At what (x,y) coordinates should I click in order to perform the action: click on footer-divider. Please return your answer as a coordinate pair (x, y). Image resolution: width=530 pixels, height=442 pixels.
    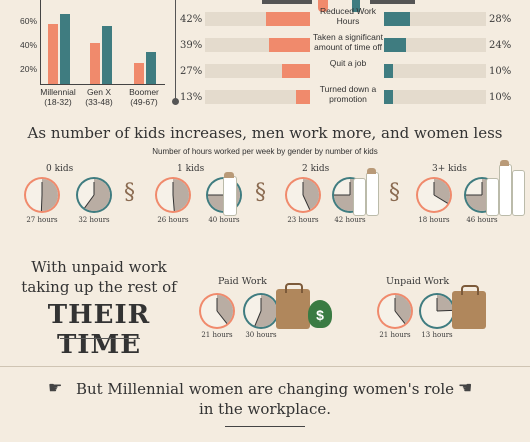
    Looking at the image, I should click on (265, 366).